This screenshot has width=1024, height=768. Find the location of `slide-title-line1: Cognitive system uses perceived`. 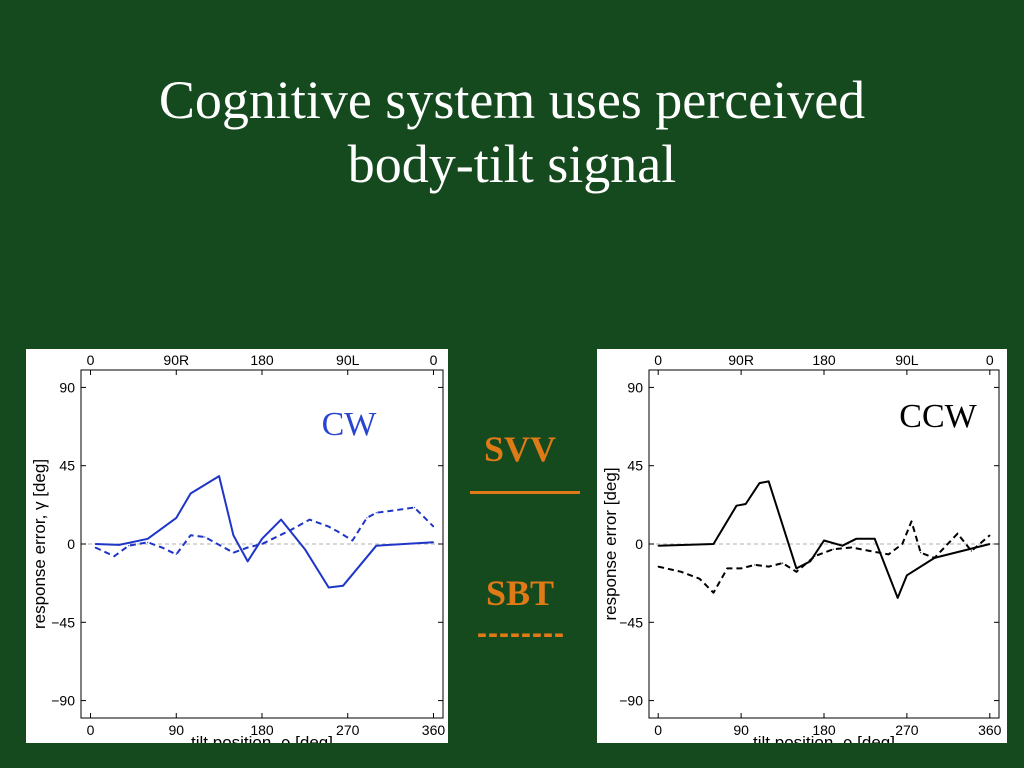

slide-title-line1: Cognitive system uses perceived is located at coordinates (512, 100).